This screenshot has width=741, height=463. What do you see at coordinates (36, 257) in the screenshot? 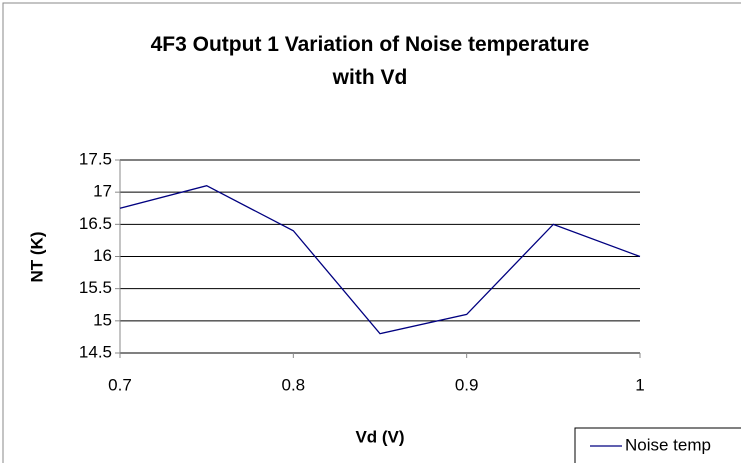
I see `y-axis-label: NT (K)` at bounding box center [36, 257].